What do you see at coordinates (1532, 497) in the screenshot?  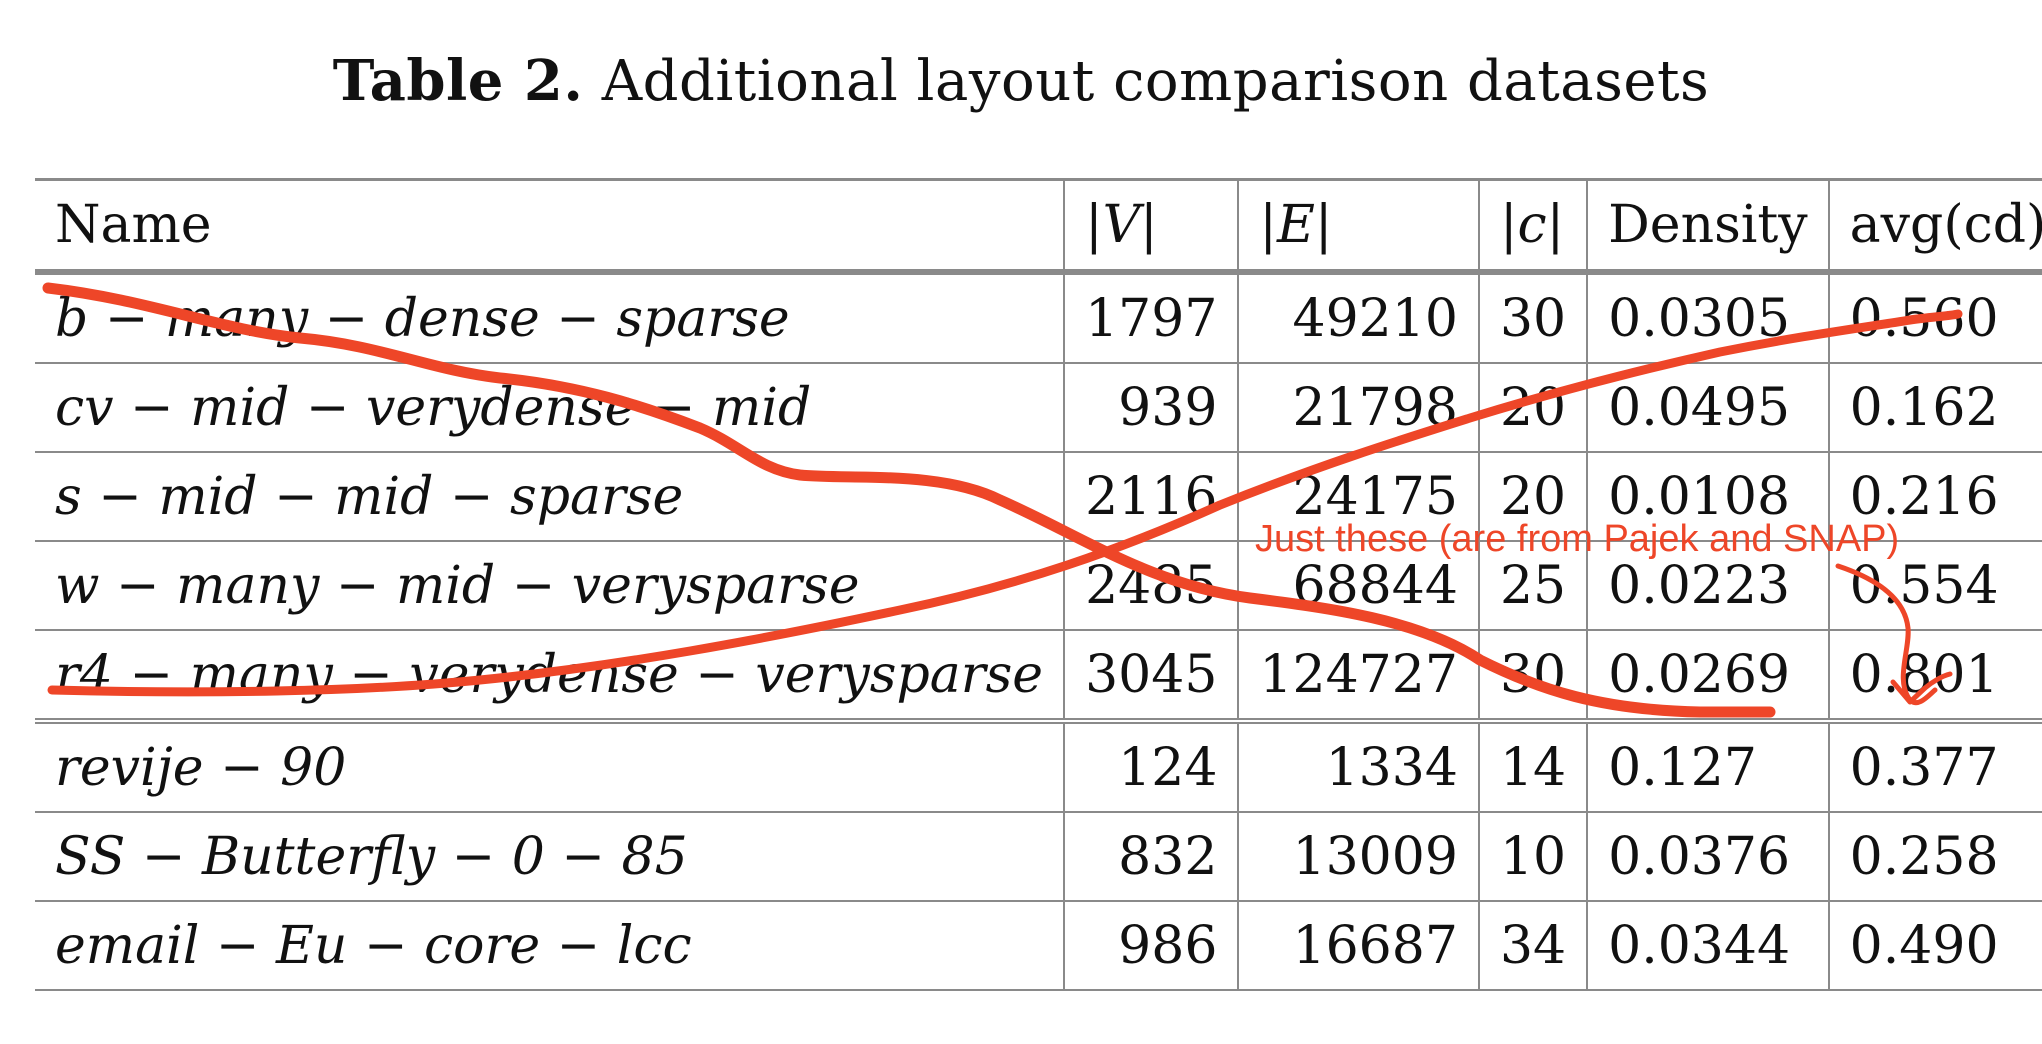 I see `cell-communities: 20` at bounding box center [1532, 497].